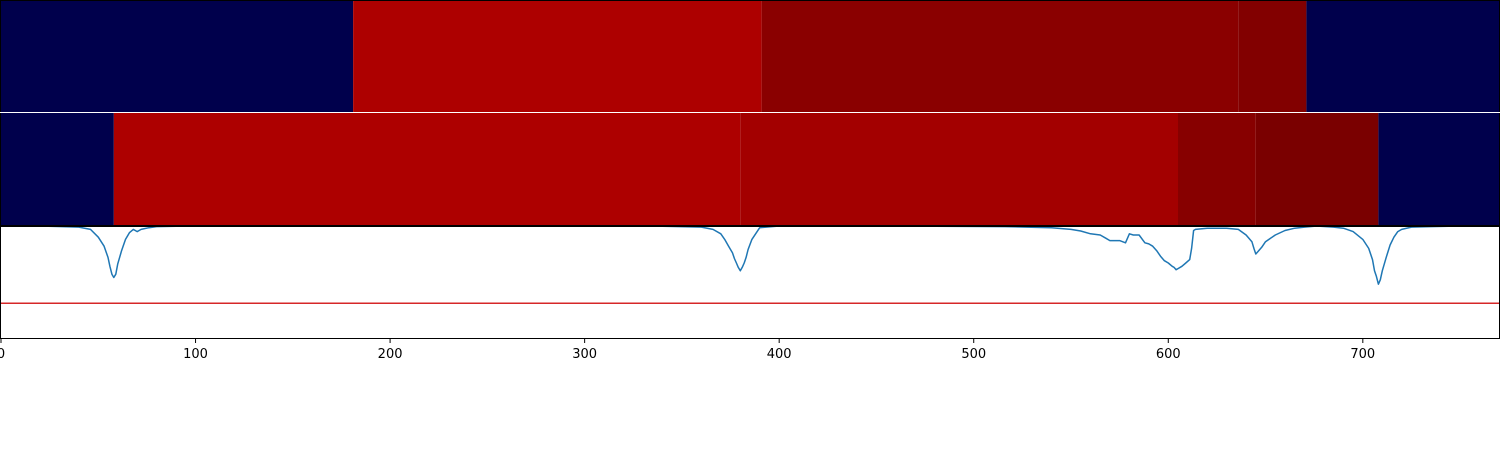  I want to click on signal-series-line, so click(750, 255).